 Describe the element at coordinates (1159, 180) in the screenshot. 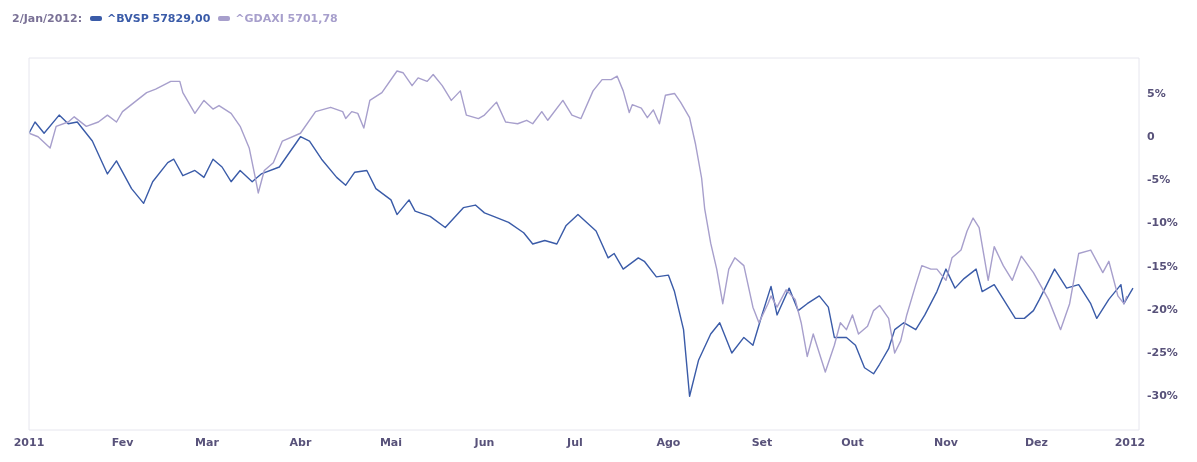

I see `y-tick-label: -5%` at that location.